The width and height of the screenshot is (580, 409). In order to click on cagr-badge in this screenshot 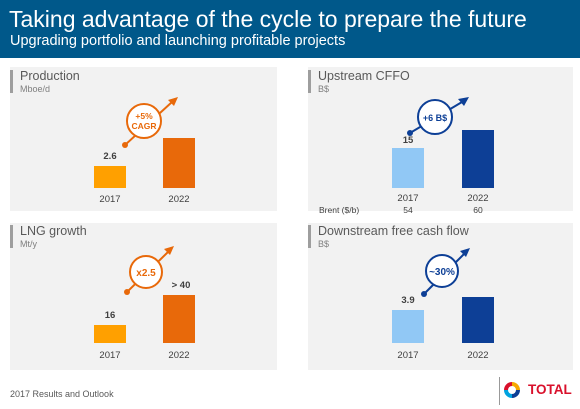, I will do `click(144, 121)`.